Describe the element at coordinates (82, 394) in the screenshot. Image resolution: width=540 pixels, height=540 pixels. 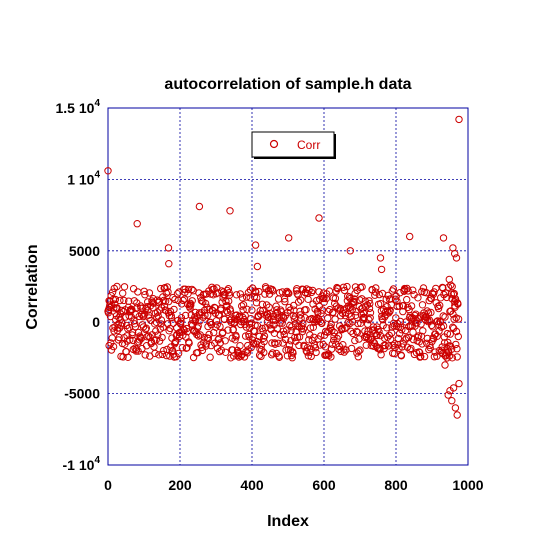
I see `y-tick-label: -5000` at that location.